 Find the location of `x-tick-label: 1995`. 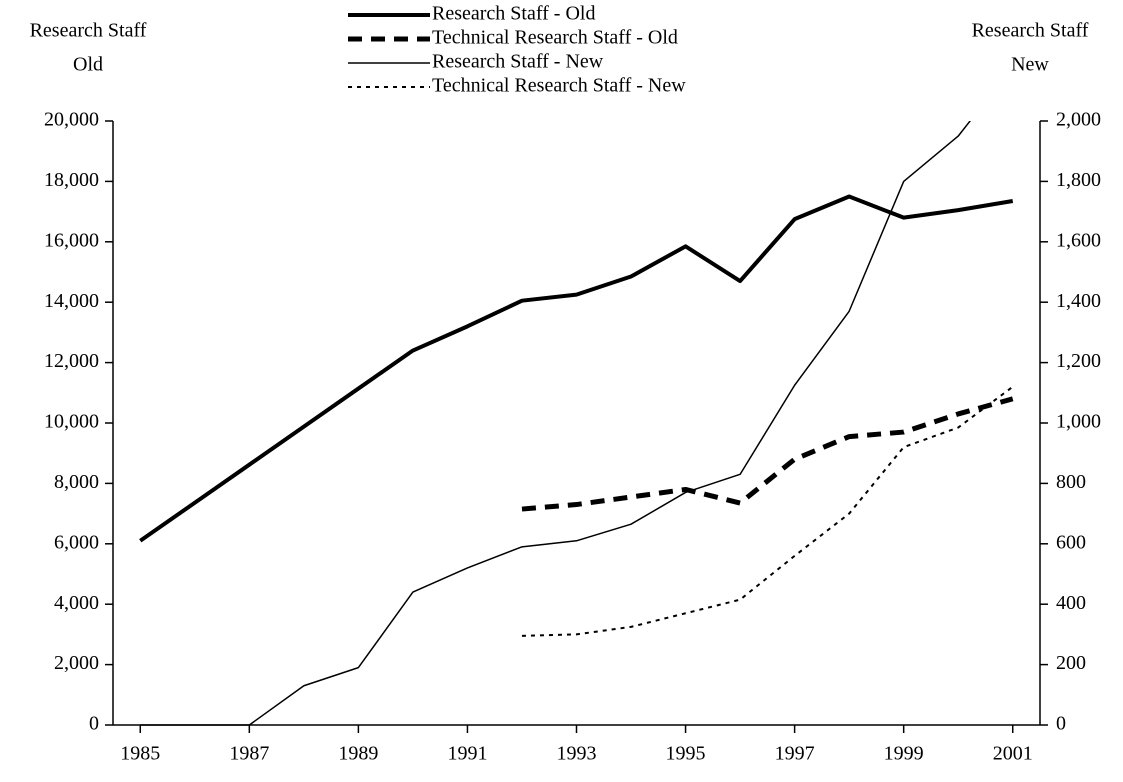

x-tick-label: 1995 is located at coordinates (686, 754).